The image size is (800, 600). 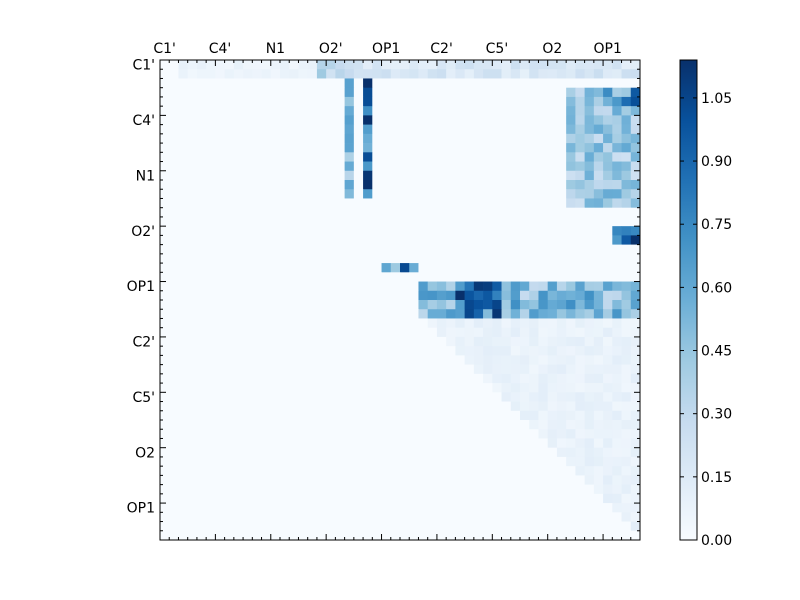 What do you see at coordinates (141, 509) in the screenshot?
I see `y-tick-label: OP1` at bounding box center [141, 509].